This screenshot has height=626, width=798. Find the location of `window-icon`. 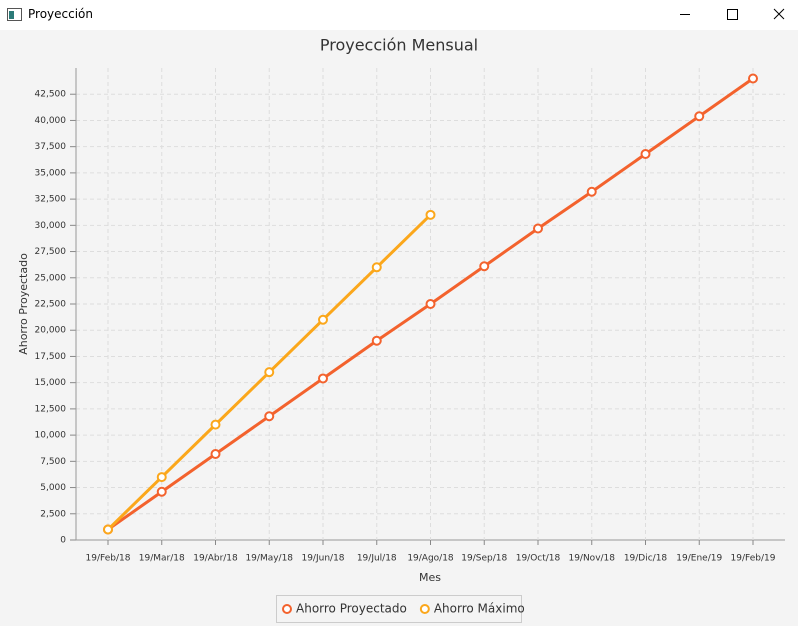

window-icon is located at coordinates (14, 14).